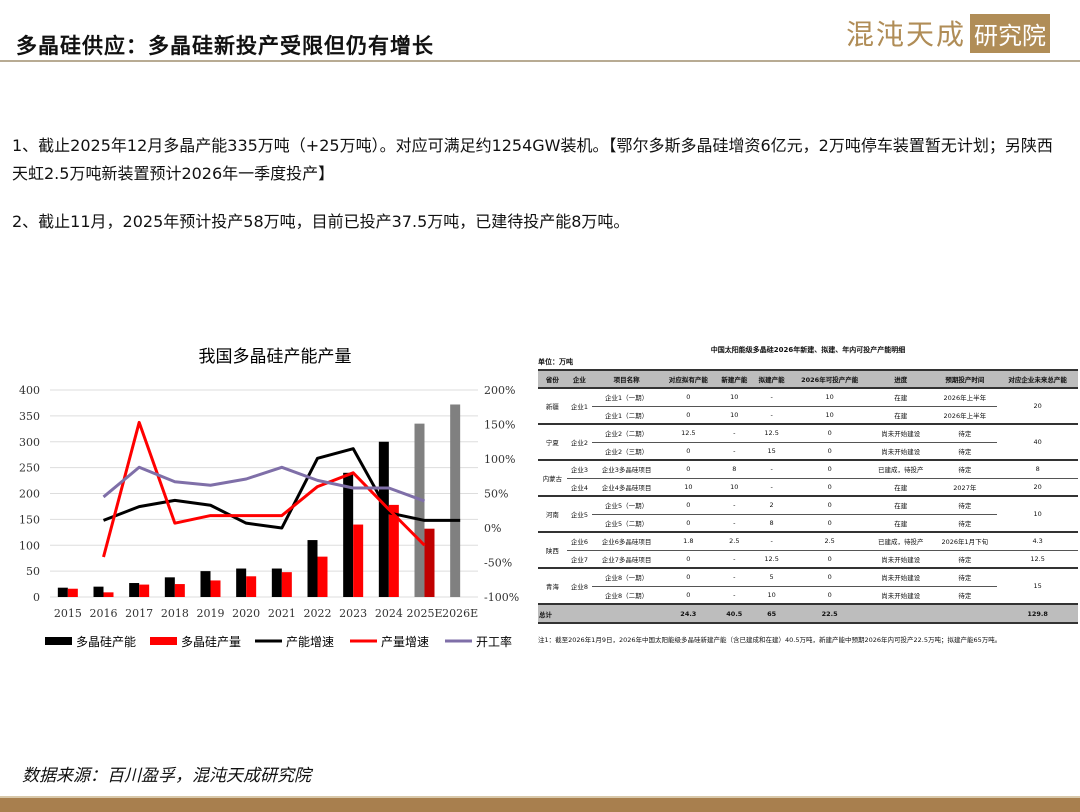  I want to click on c2-cell: 8, so click(734, 469).